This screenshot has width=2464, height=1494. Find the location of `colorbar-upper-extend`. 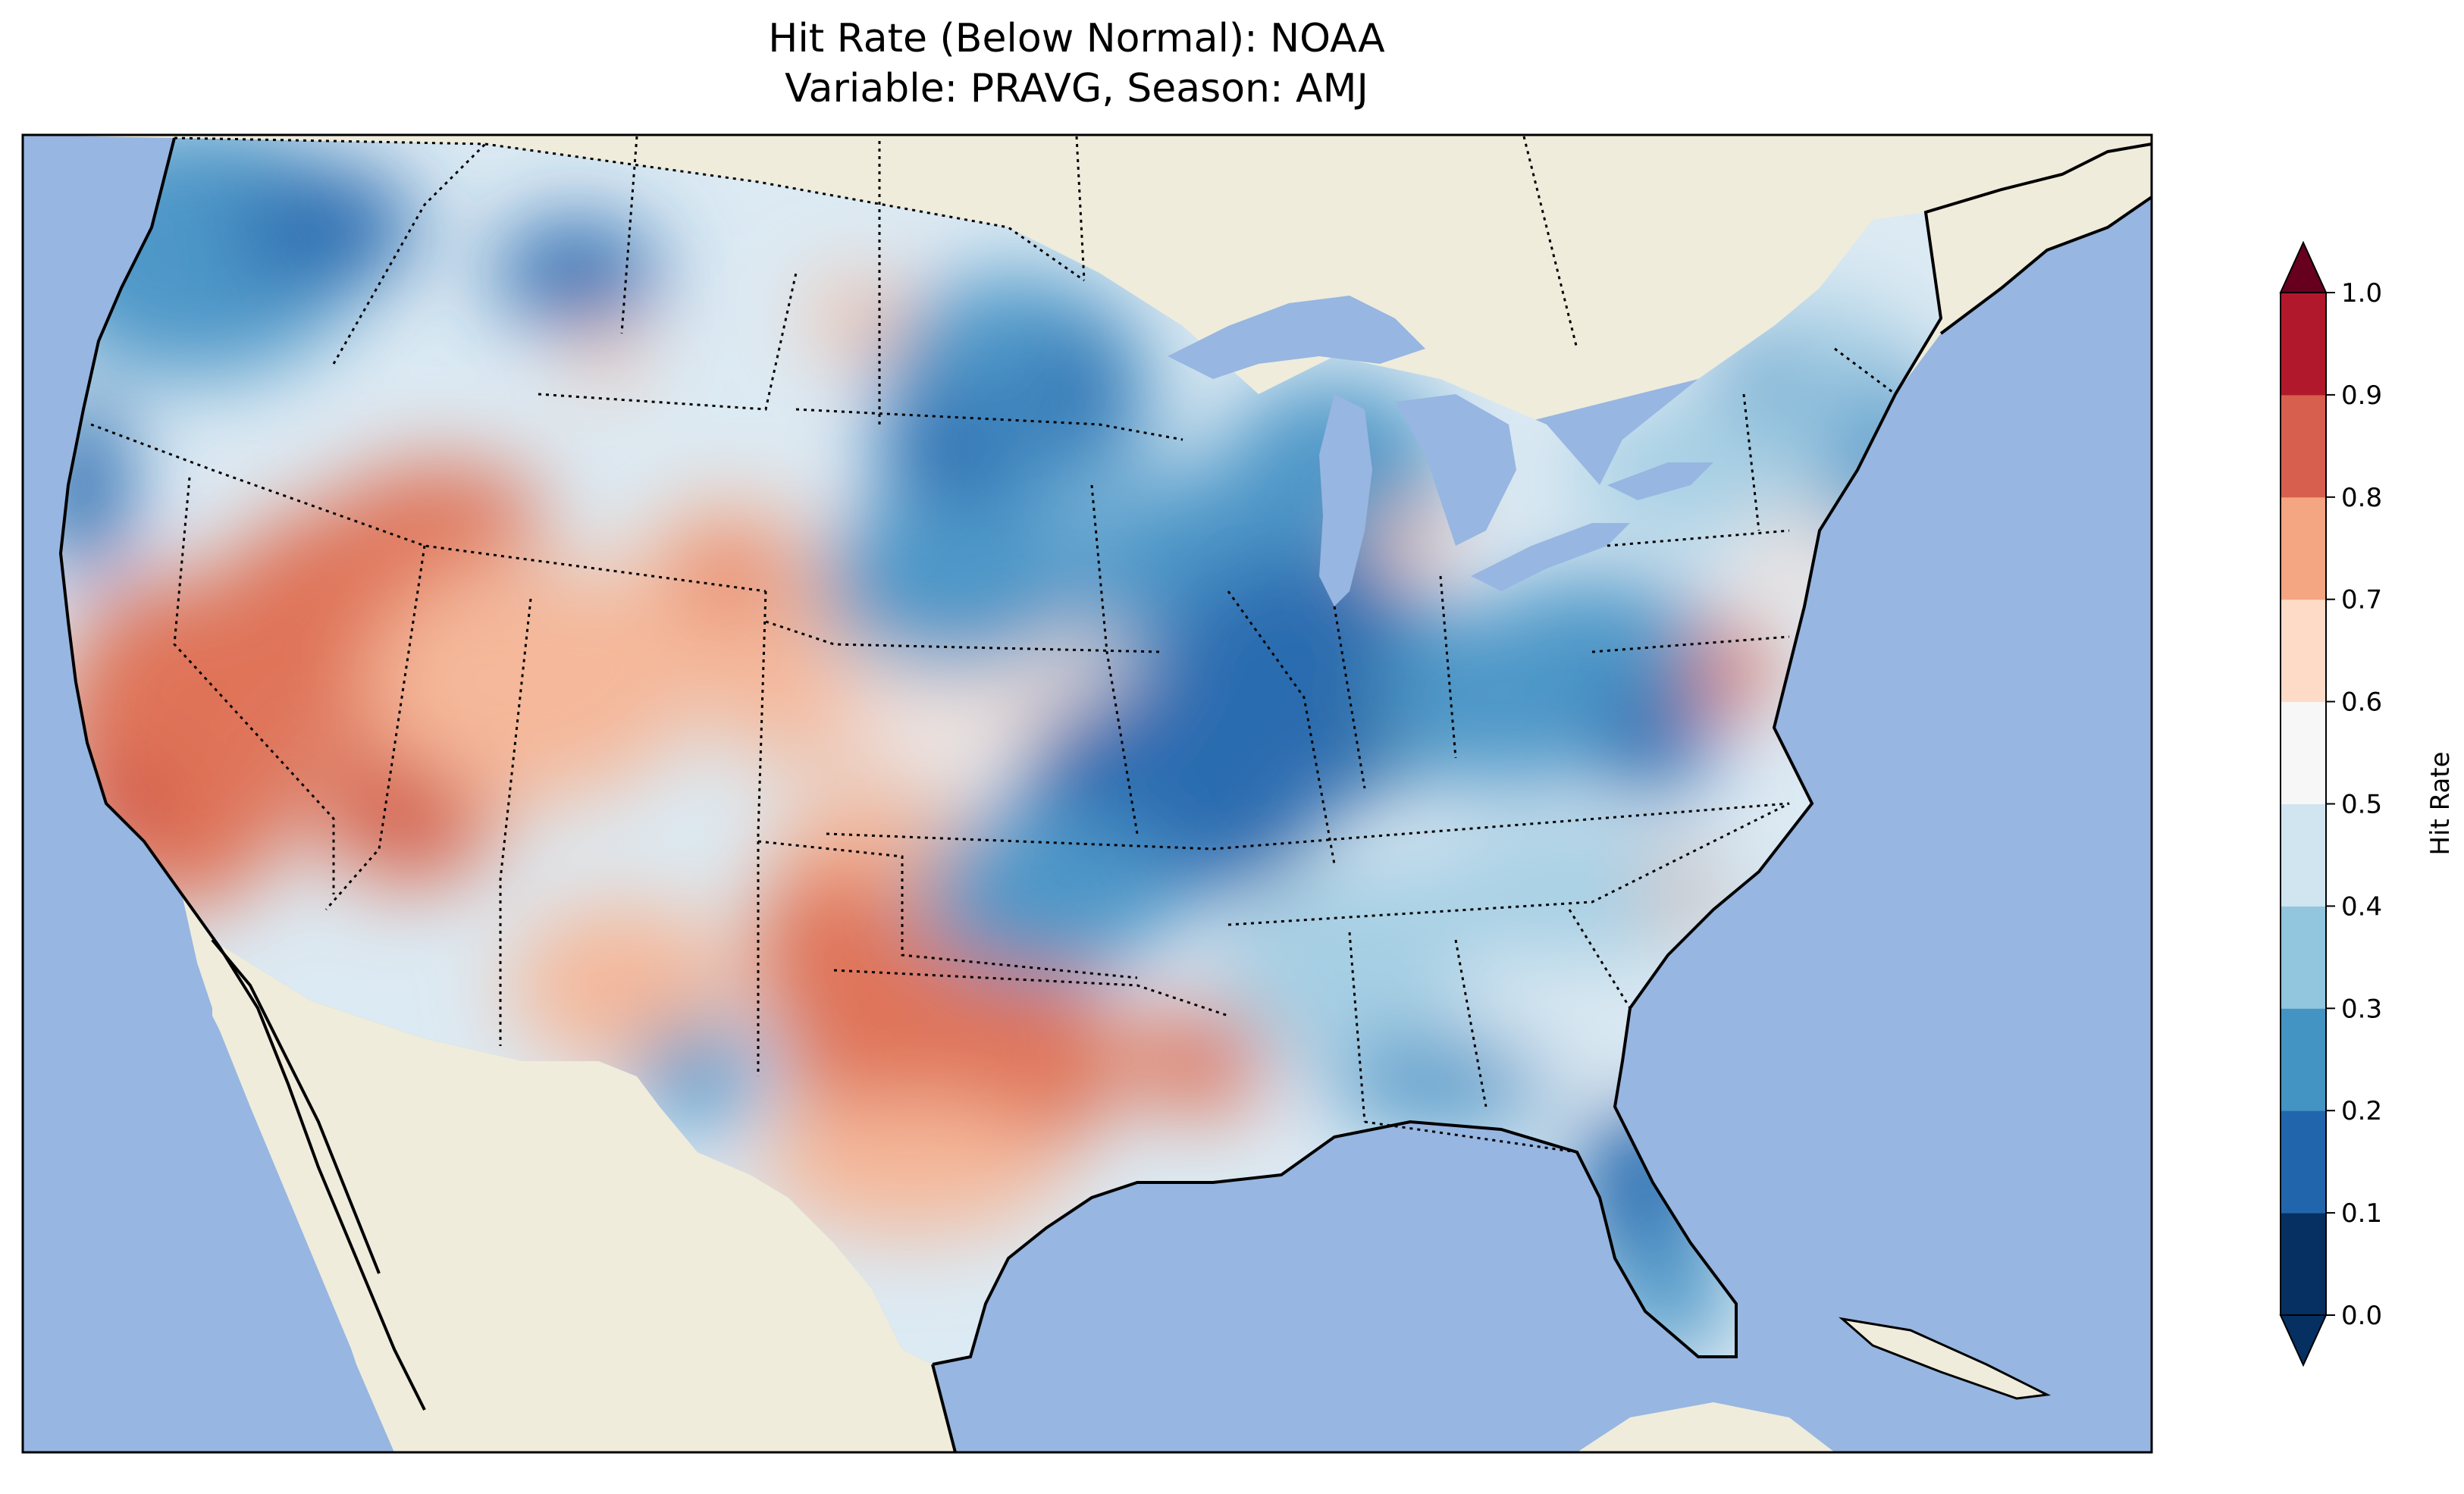

colorbar-upper-extend is located at coordinates (2303, 266).